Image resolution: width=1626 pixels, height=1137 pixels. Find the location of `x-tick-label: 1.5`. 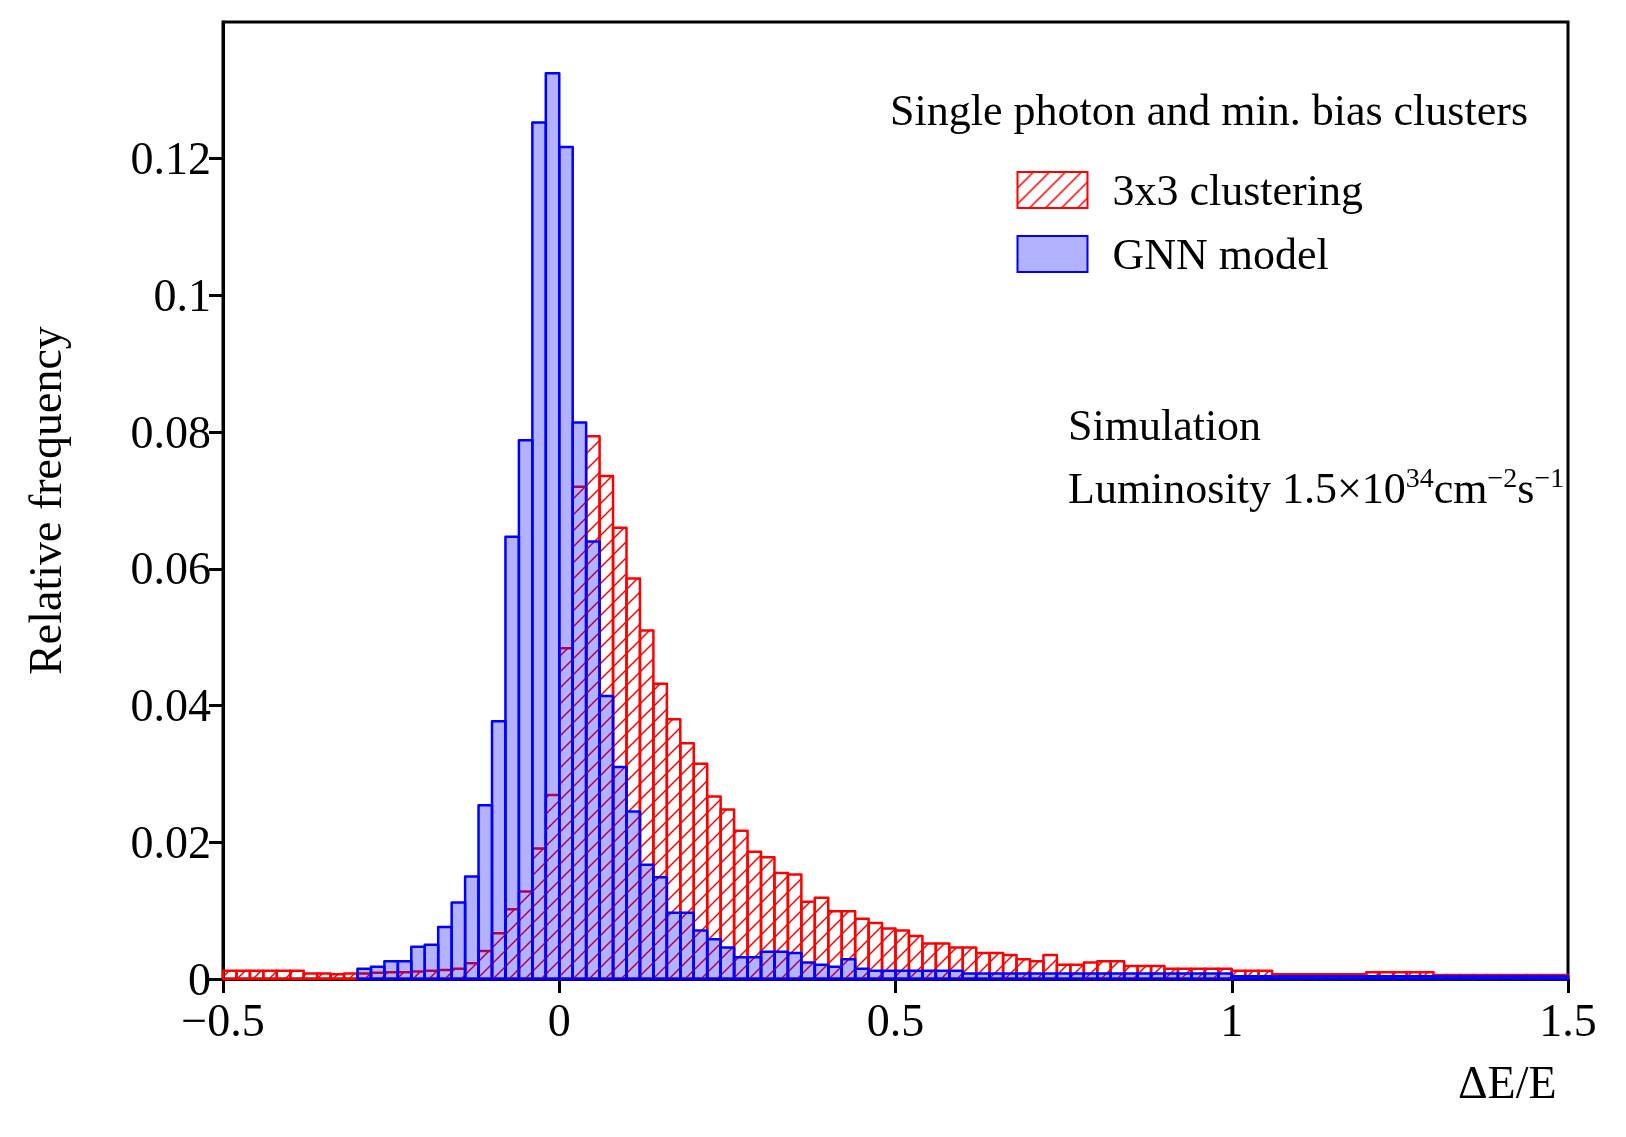

x-tick-label: 1.5 is located at coordinates (1568, 1020).